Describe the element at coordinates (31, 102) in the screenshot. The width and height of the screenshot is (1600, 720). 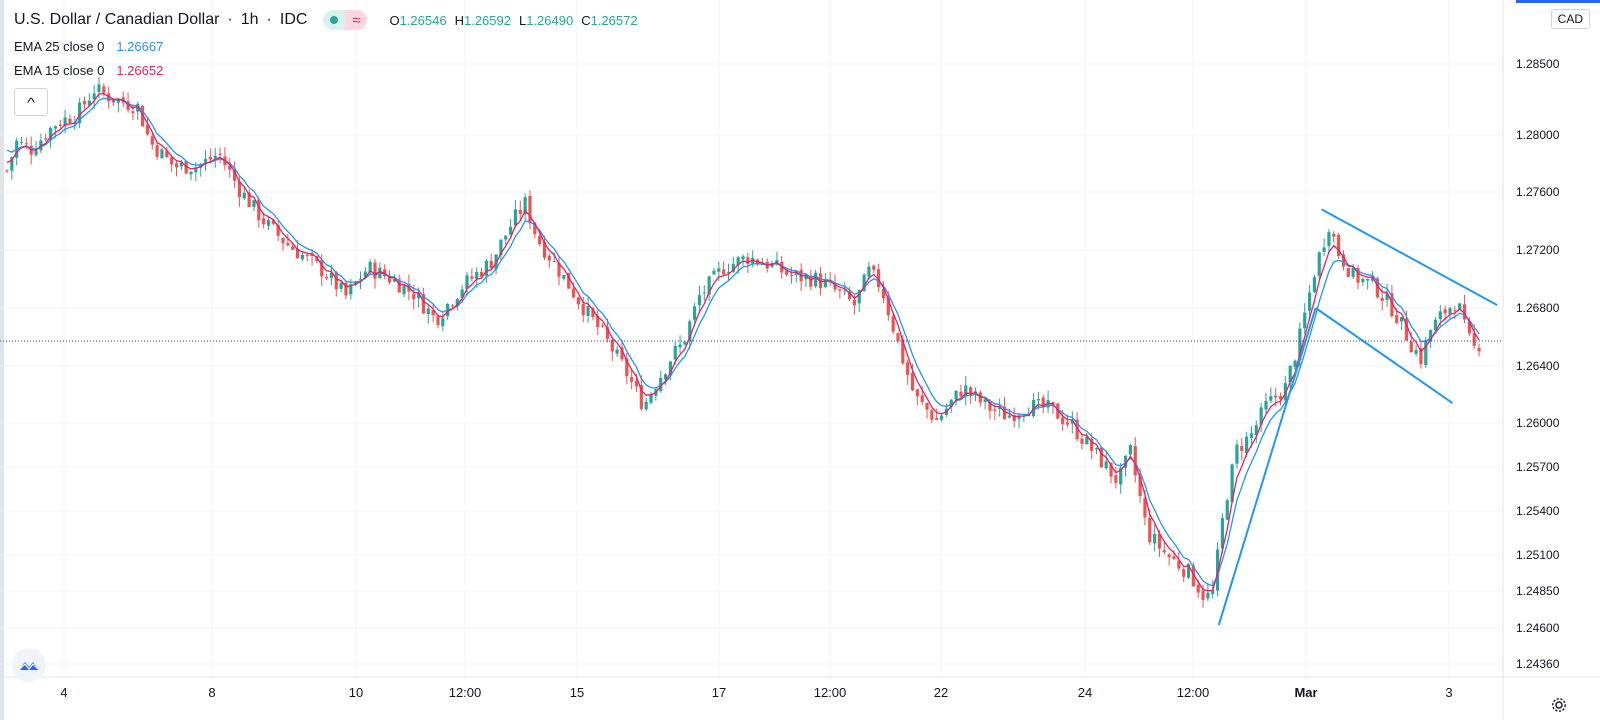
I see `legend-collapse-button: ^` at that location.